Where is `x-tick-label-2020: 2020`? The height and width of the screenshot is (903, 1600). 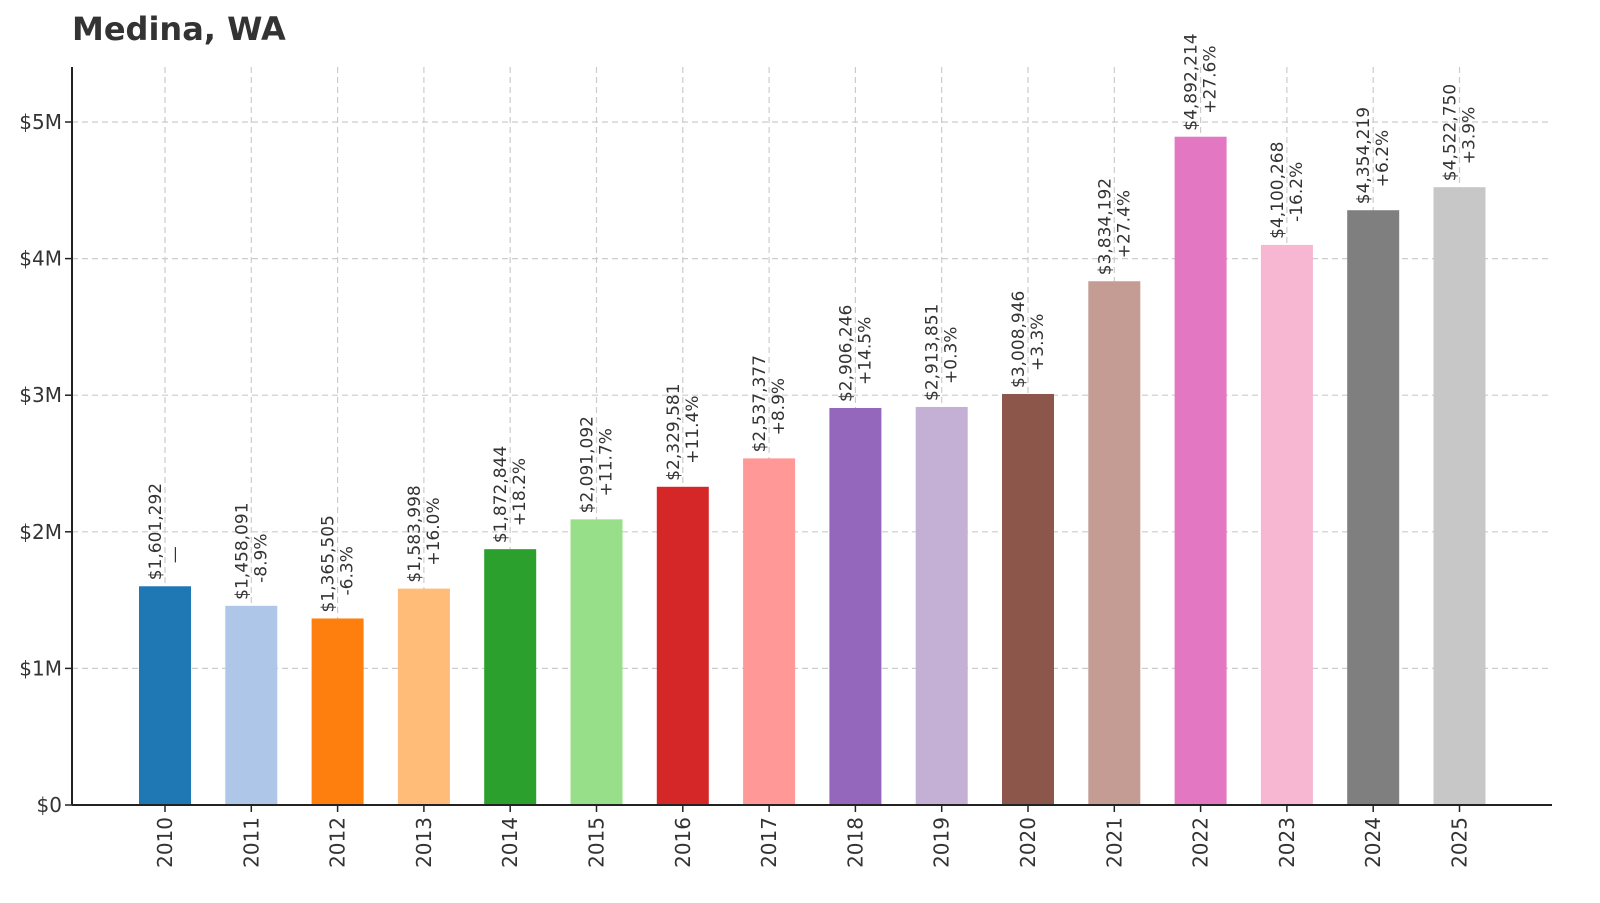
x-tick-label-2020: 2020 is located at coordinates (1028, 842).